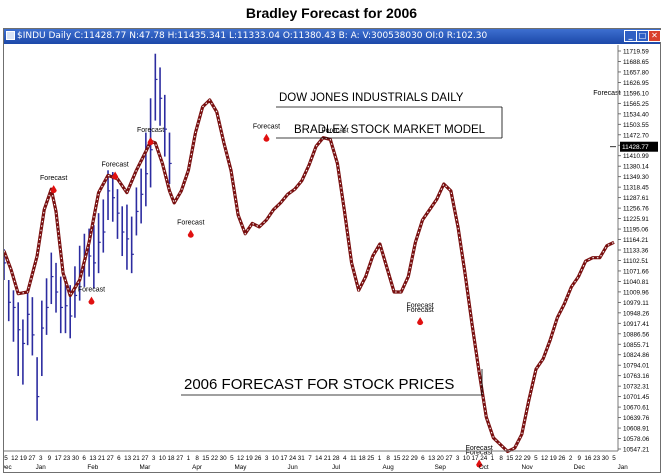  I want to click on price-tick-label: 11133.36, so click(636, 251).